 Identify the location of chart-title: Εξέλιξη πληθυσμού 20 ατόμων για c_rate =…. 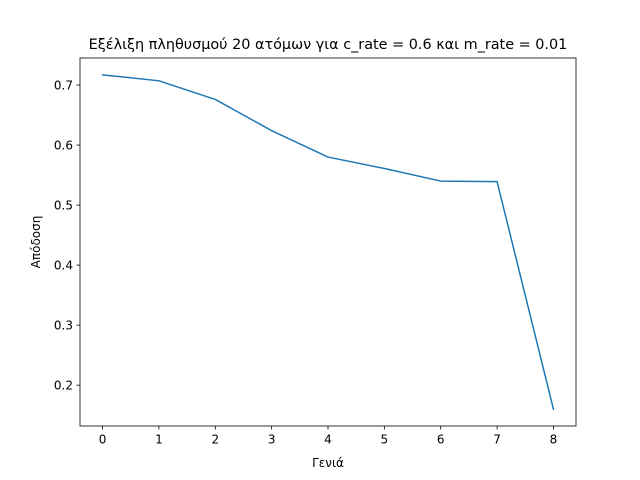
(328, 45).